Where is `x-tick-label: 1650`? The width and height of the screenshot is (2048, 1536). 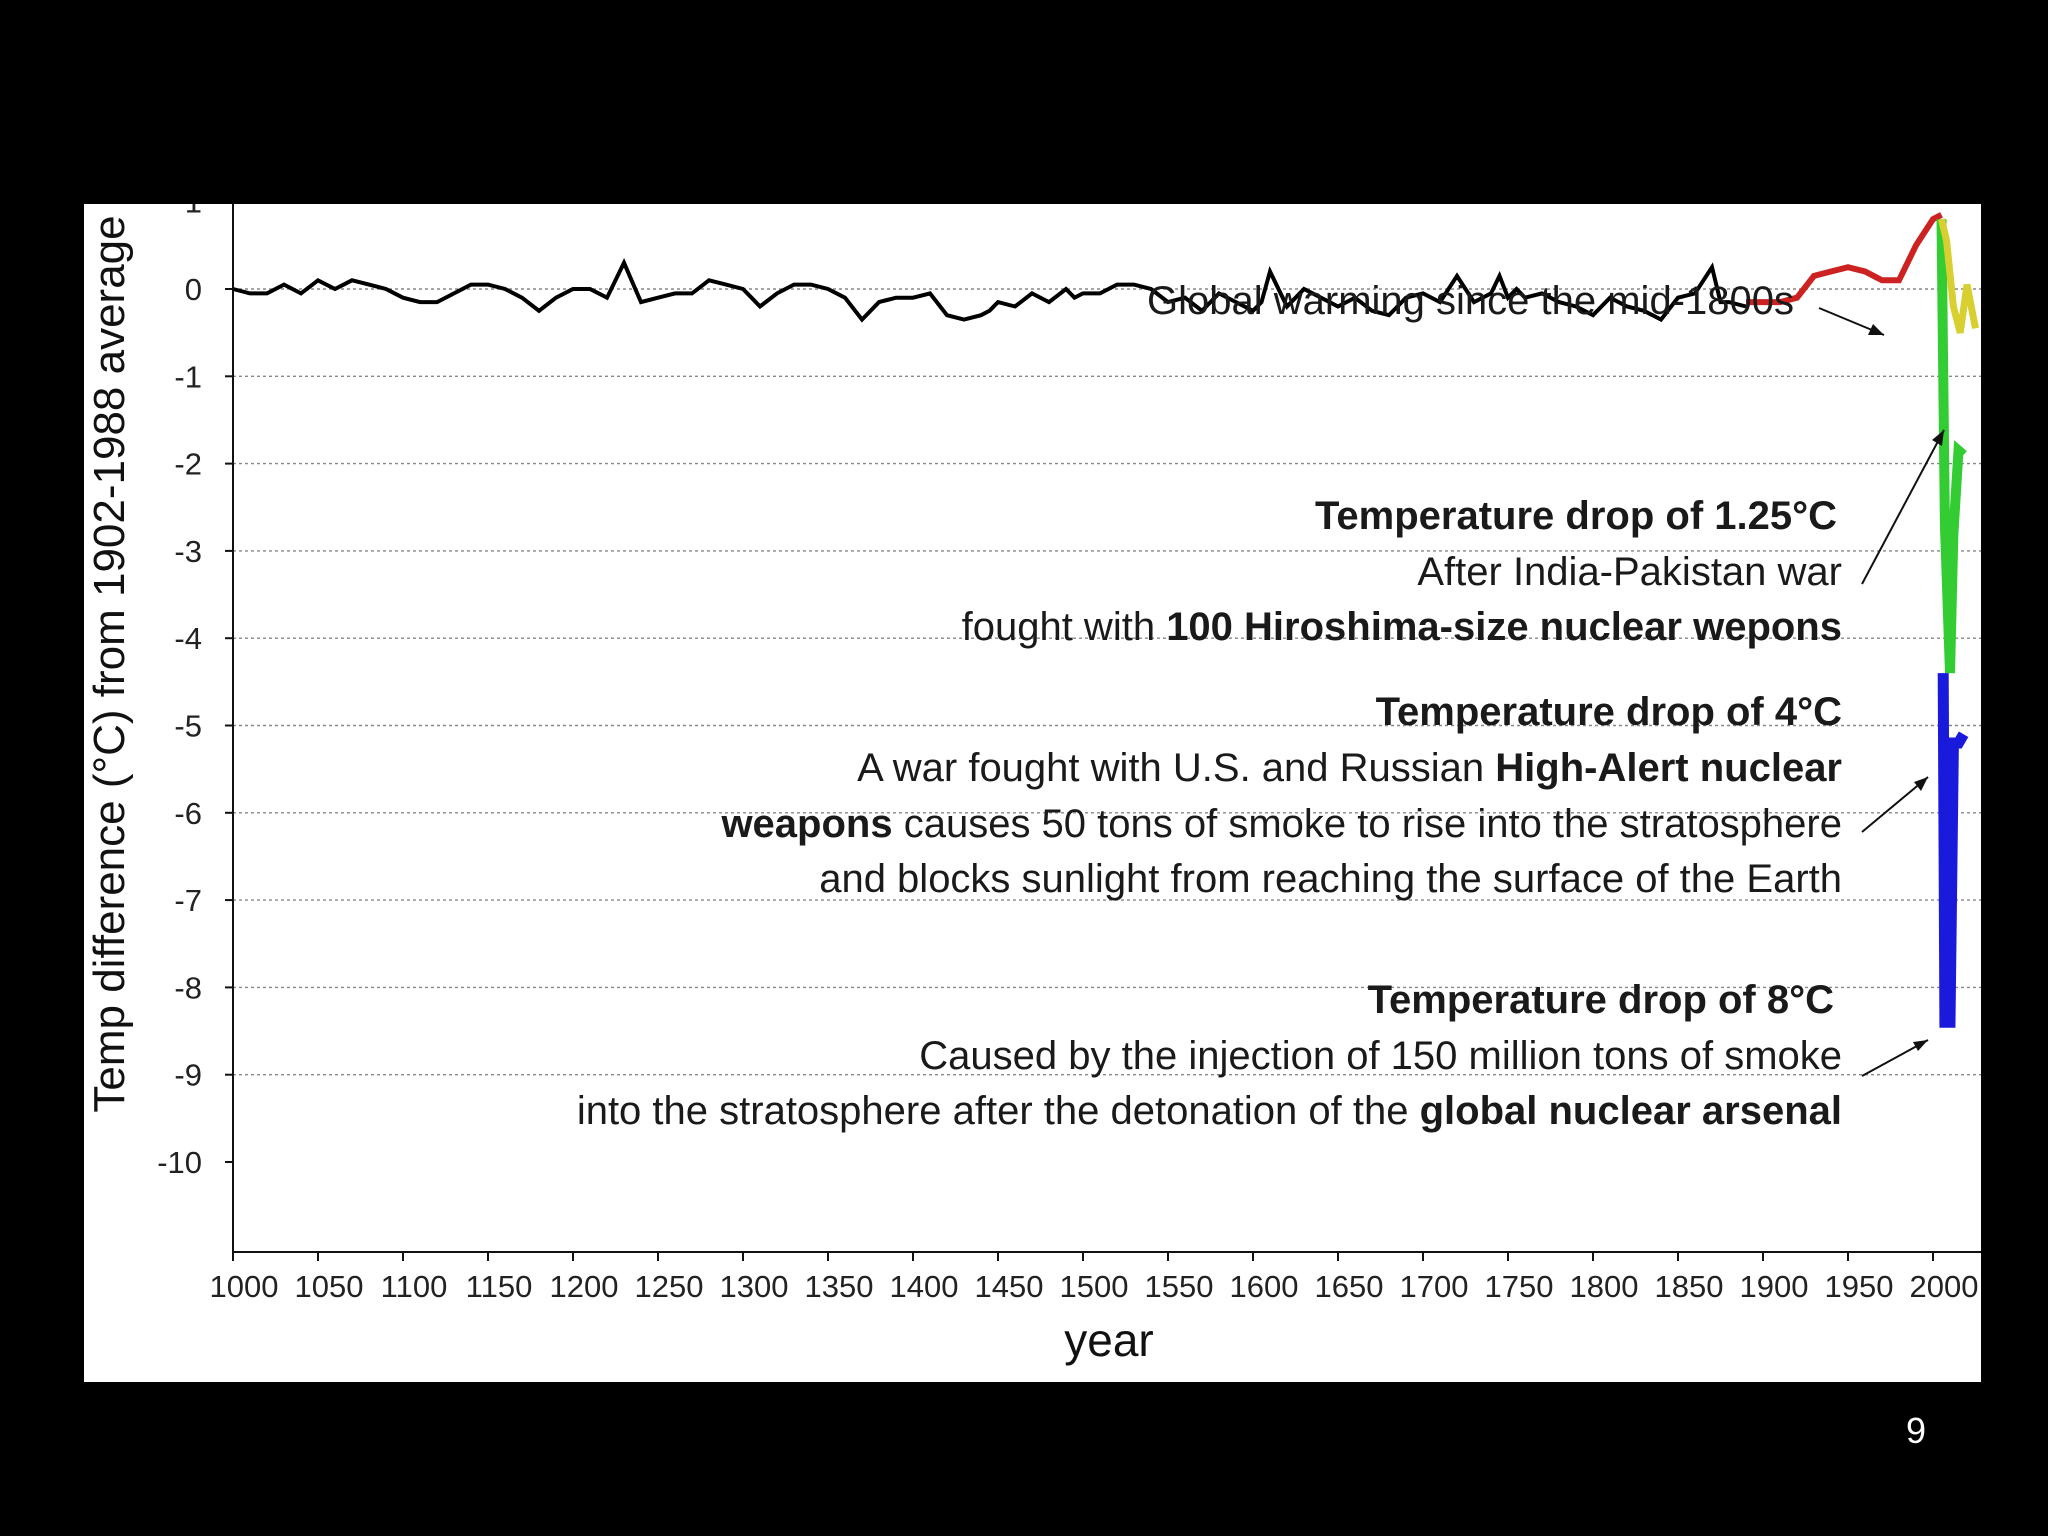
x-tick-label: 1650 is located at coordinates (1349, 1286).